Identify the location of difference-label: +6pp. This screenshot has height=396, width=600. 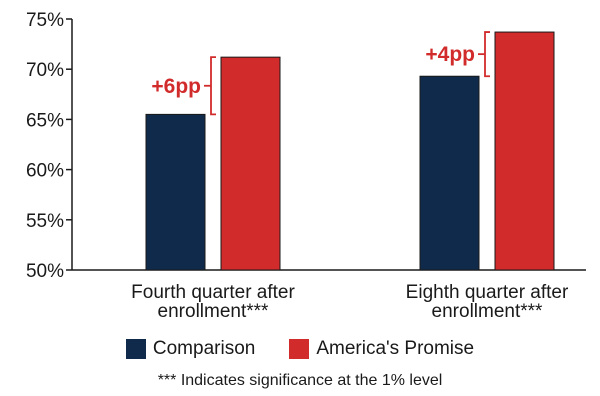
(176, 86).